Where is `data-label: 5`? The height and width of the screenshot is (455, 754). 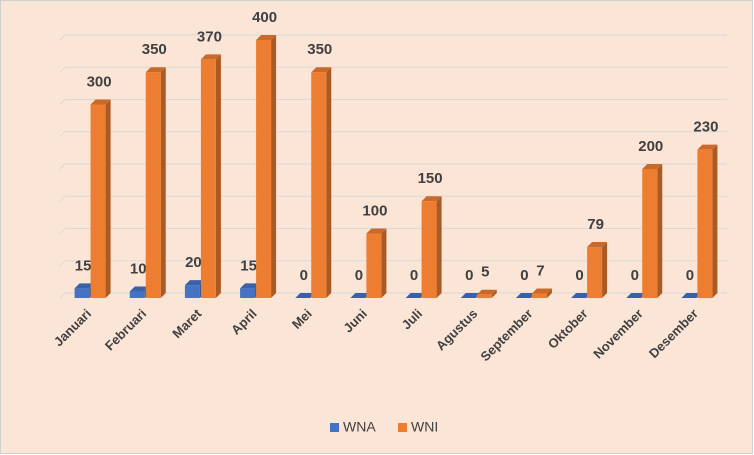 data-label: 5 is located at coordinates (485, 272).